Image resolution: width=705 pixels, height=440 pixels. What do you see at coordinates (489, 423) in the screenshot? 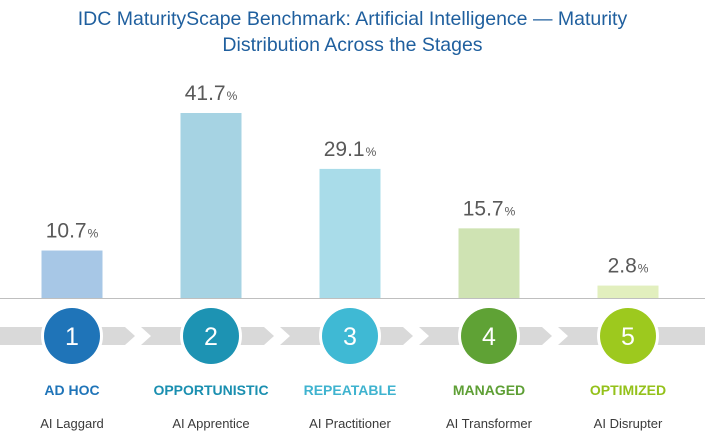
I see `stage-subtitle-4: AI Transformer` at bounding box center [489, 423].